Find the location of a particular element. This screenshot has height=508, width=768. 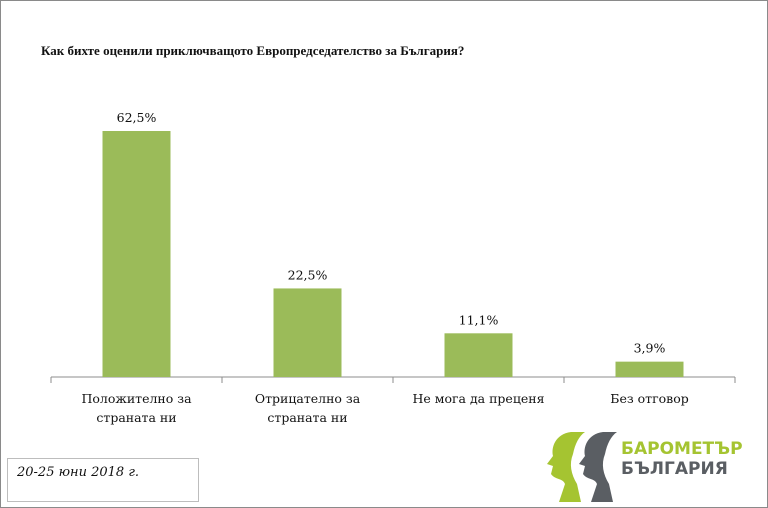

logo-line2: БЪЛГАРИЯ is located at coordinates (674, 469).